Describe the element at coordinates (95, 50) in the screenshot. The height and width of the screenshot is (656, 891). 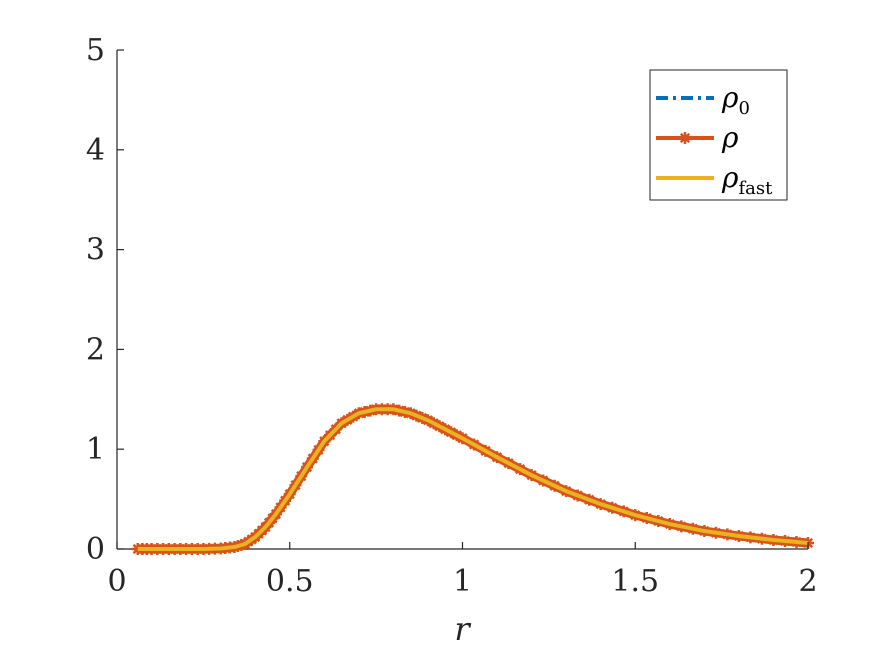
I see `y-tick-label: 5` at that location.